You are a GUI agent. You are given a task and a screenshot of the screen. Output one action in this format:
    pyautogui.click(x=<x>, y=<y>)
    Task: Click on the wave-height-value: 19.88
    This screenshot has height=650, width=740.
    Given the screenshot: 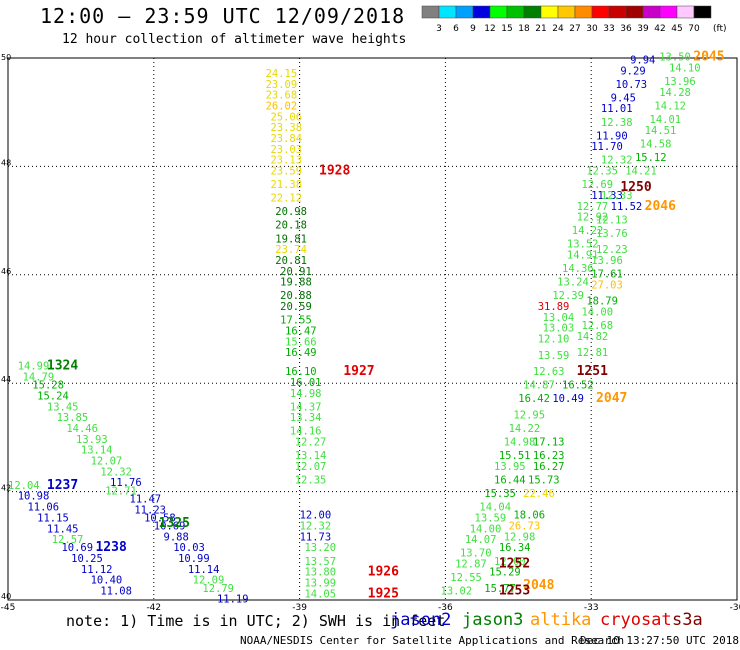 What is the action you would take?
    pyautogui.click(x=296, y=283)
    